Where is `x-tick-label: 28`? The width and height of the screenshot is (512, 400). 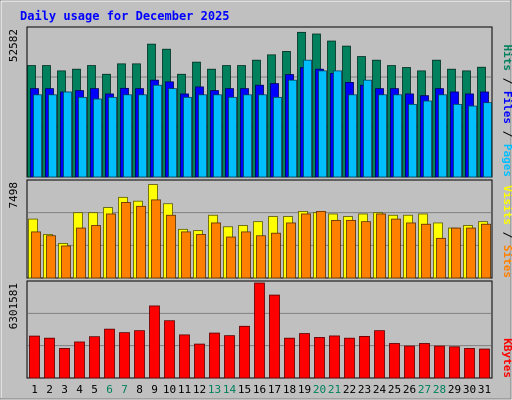
x-tick-label: 28 is located at coordinates (439, 389).